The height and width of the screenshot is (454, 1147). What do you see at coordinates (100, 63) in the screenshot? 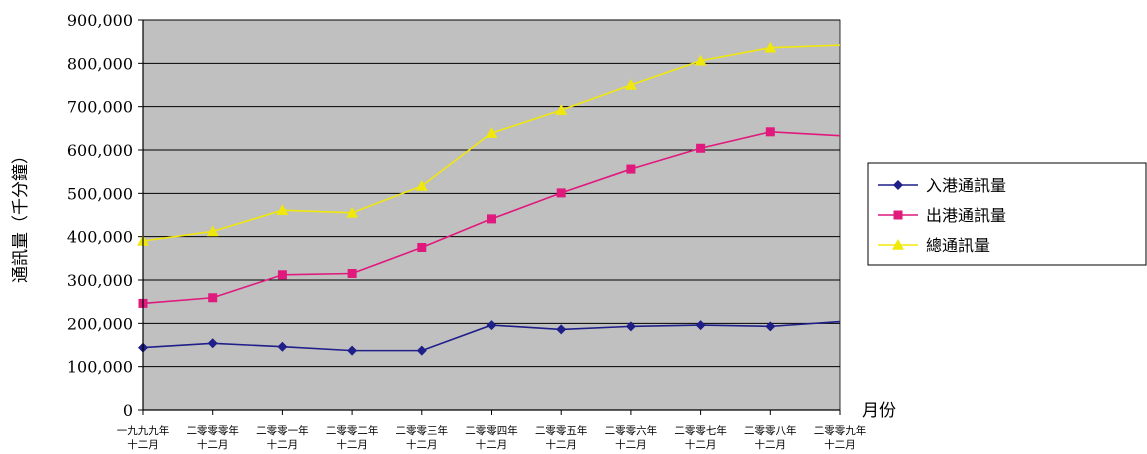
I see `y-tick-label: 800,000` at bounding box center [100, 63].